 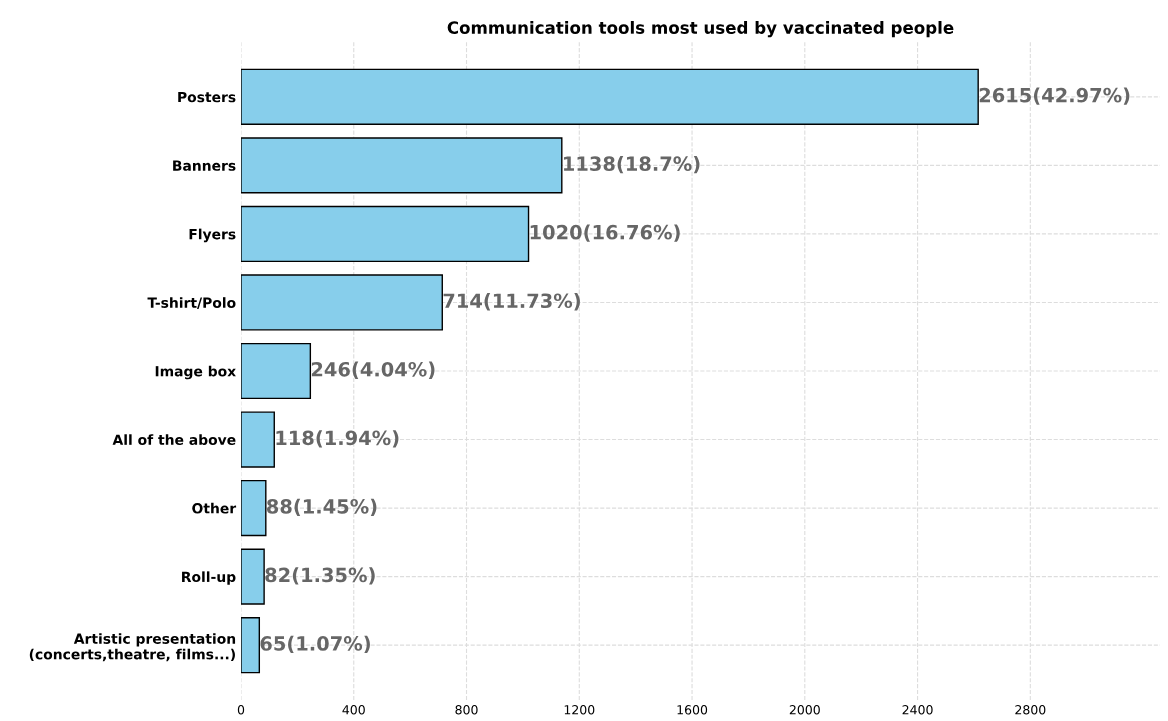 I want to click on x-tick-label: 2000, so click(x=804, y=710).